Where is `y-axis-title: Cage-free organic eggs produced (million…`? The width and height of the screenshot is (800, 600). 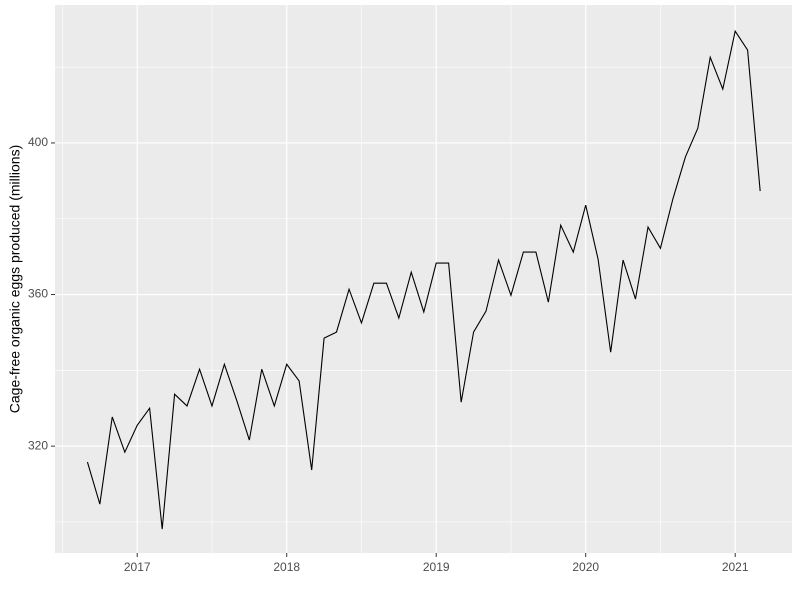
y-axis-title: Cage-free organic eggs produced (million… is located at coordinates (15, 279).